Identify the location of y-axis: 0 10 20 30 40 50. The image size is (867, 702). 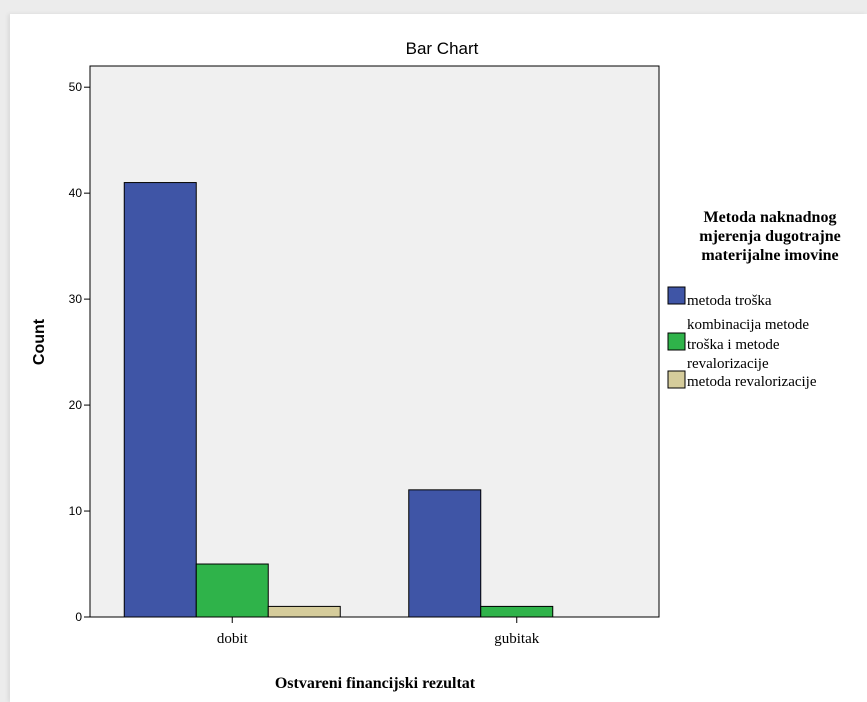
(79, 352).